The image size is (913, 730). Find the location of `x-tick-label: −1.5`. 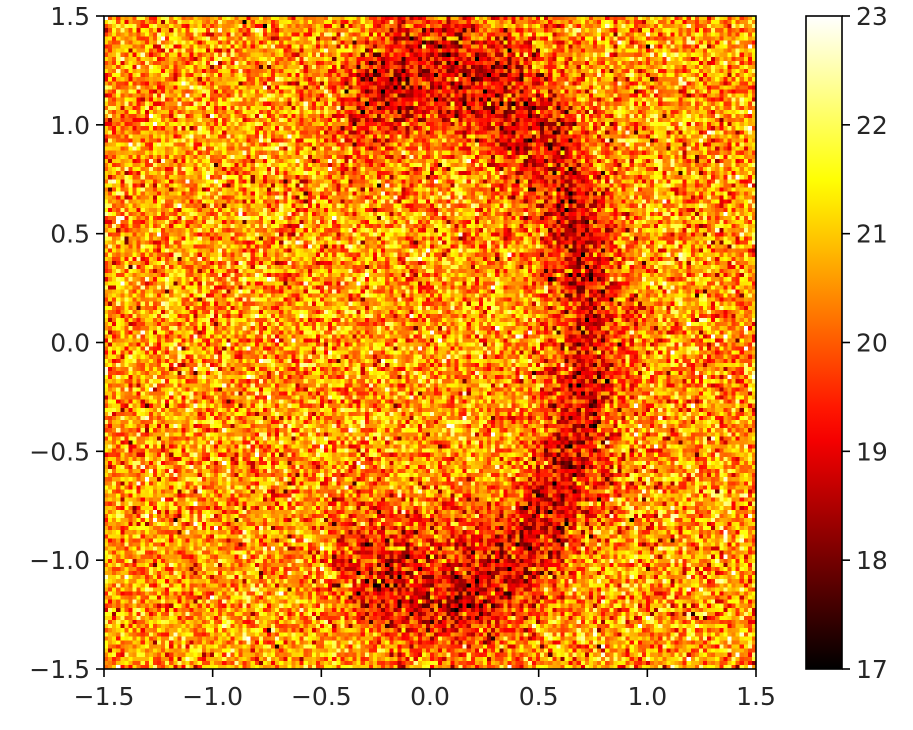

x-tick-label: −1.5 is located at coordinates (104, 696).